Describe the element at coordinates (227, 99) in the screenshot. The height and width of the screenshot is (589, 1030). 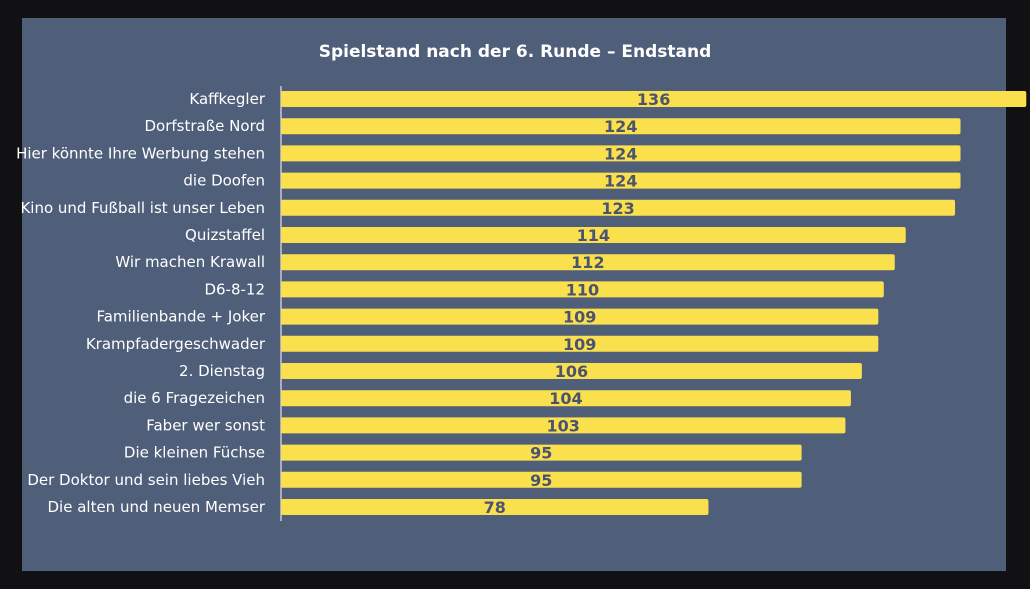
I see `category-label: Kaffkegler` at that location.